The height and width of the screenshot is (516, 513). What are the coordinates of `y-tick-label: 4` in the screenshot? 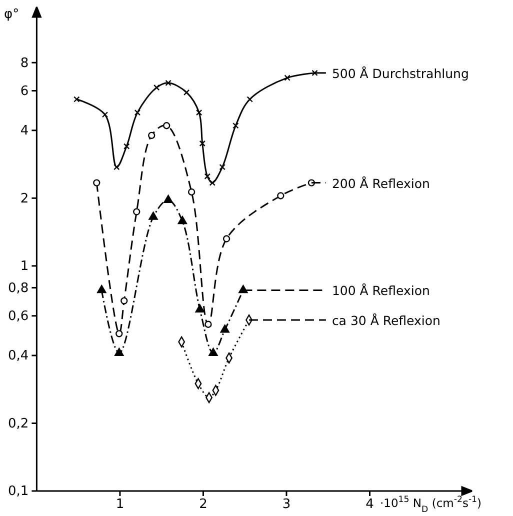 It's located at (24, 131).